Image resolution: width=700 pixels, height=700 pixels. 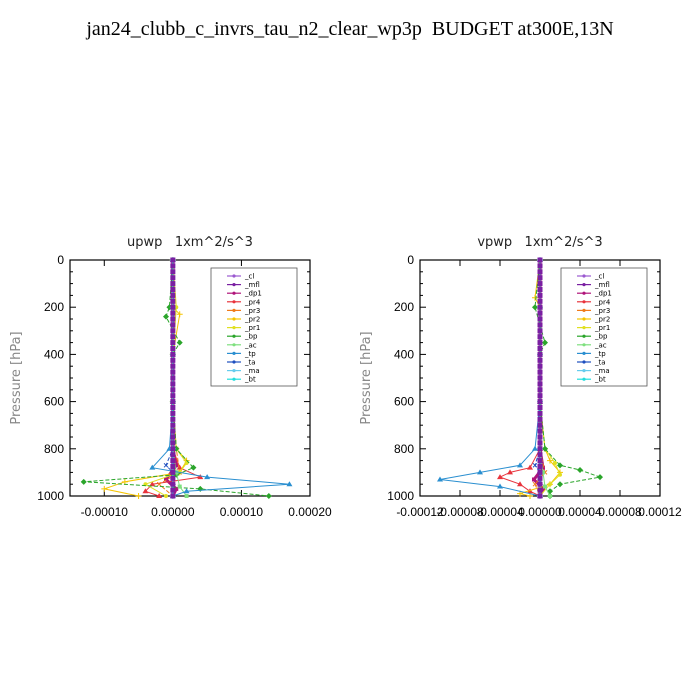 What do you see at coordinates (190, 242) in the screenshot?
I see `chart-title: upwp 1xm^2/s^3` at bounding box center [190, 242].